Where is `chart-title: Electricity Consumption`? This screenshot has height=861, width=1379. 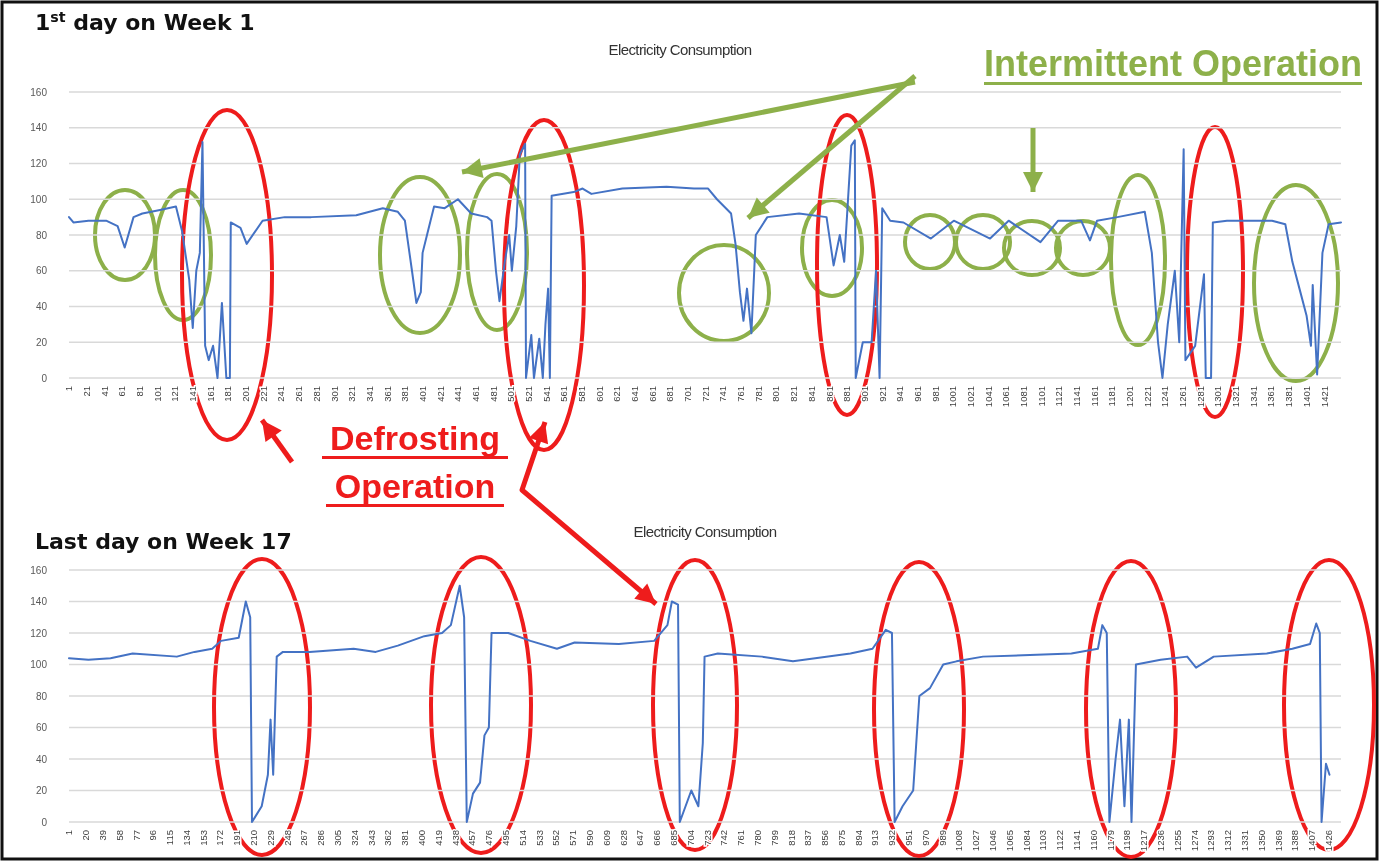
chart-title: Electricity Consumption is located at coordinates (705, 531).